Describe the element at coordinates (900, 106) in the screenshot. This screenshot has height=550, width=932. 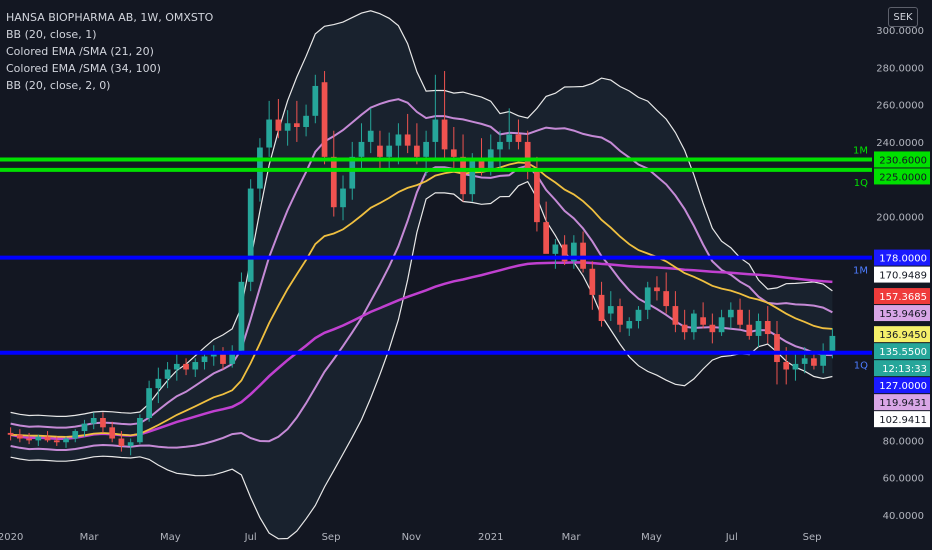
I see `y-tick-label: 260.0000` at that location.